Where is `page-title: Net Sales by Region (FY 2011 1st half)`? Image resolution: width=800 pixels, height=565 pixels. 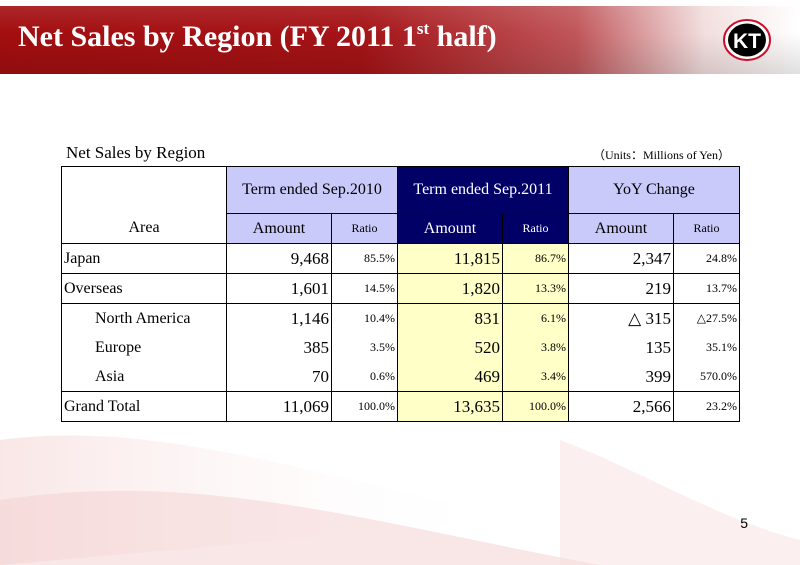 page-title: Net Sales by Region (FY 2011 1st half) is located at coordinates (257, 36).